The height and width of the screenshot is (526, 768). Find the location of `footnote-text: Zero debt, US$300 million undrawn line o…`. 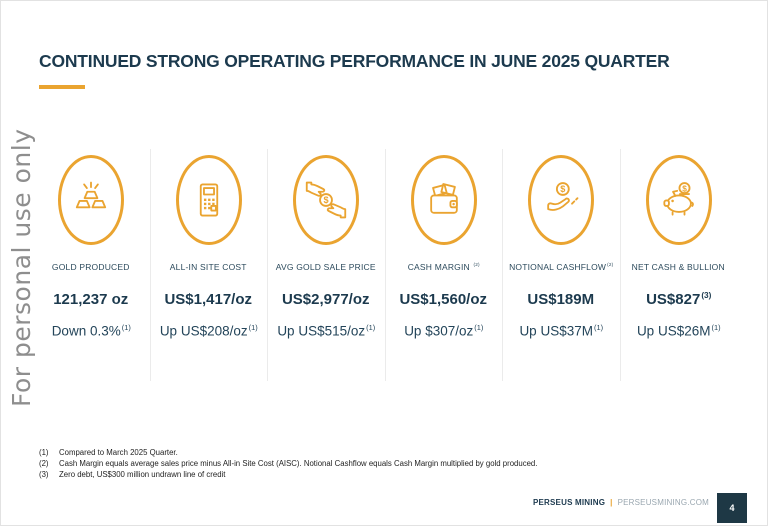

footnote-text: Zero debt, US$300 million undrawn line o… is located at coordinates (142, 474).